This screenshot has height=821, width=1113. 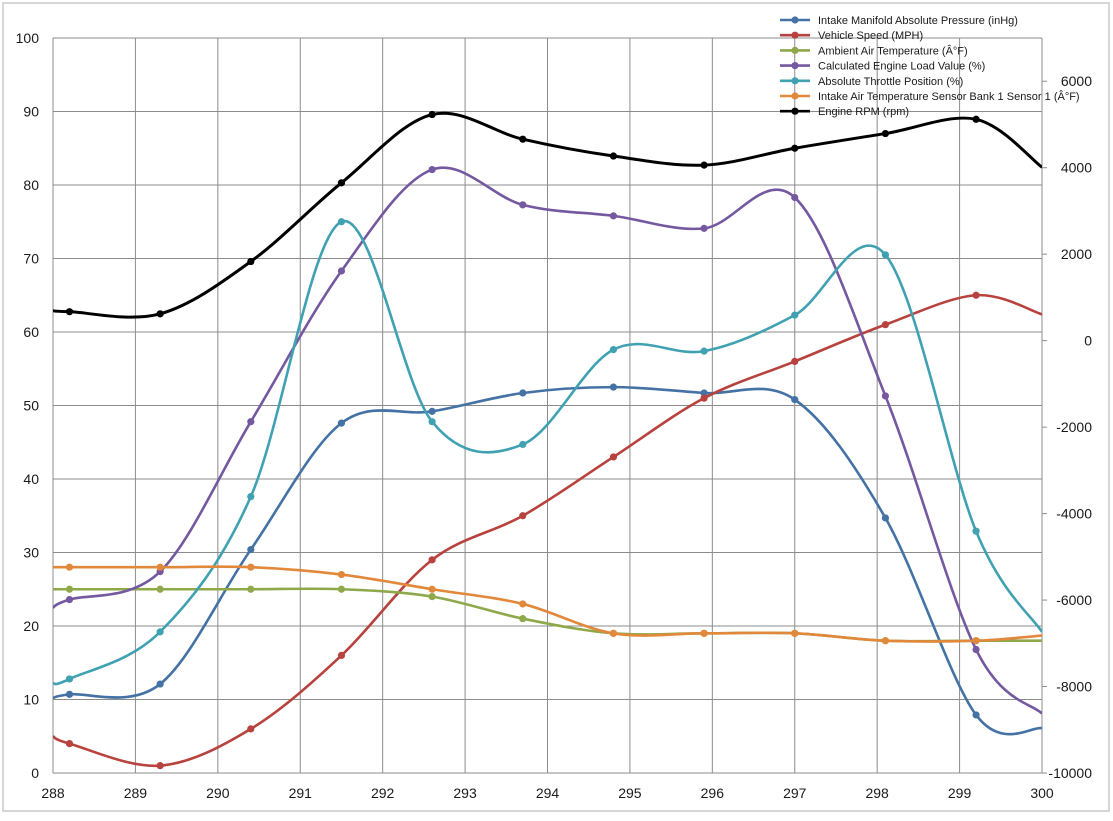 I want to click on x-tick-label: 290, so click(x=218, y=793).